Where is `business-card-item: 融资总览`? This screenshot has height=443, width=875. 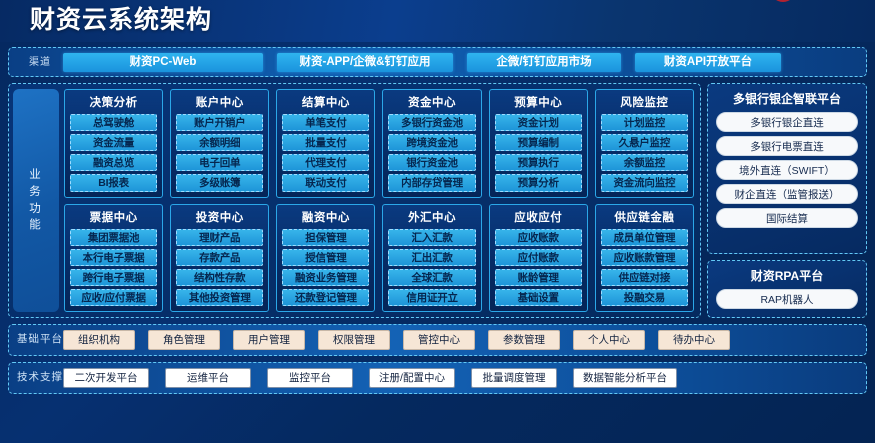
business-card-item: 融资总览 is located at coordinates (114, 163).